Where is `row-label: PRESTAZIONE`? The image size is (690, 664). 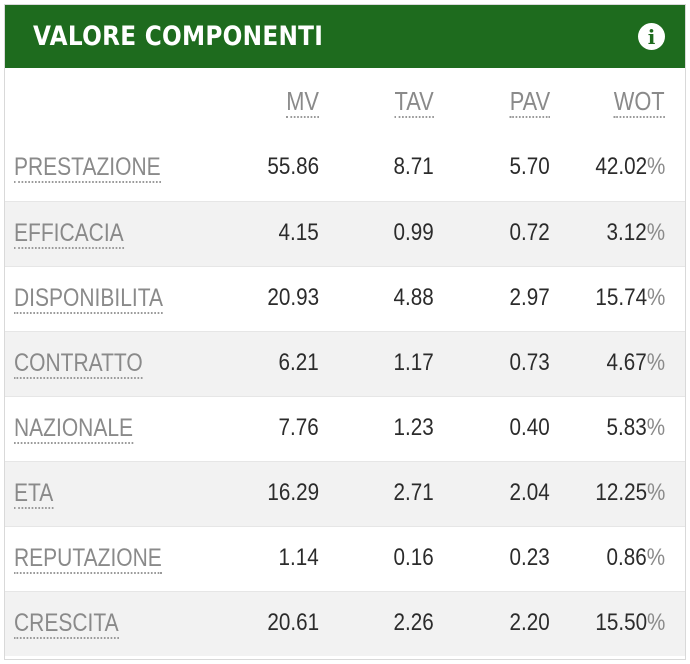 row-label: PRESTAZIONE is located at coordinates (87, 168).